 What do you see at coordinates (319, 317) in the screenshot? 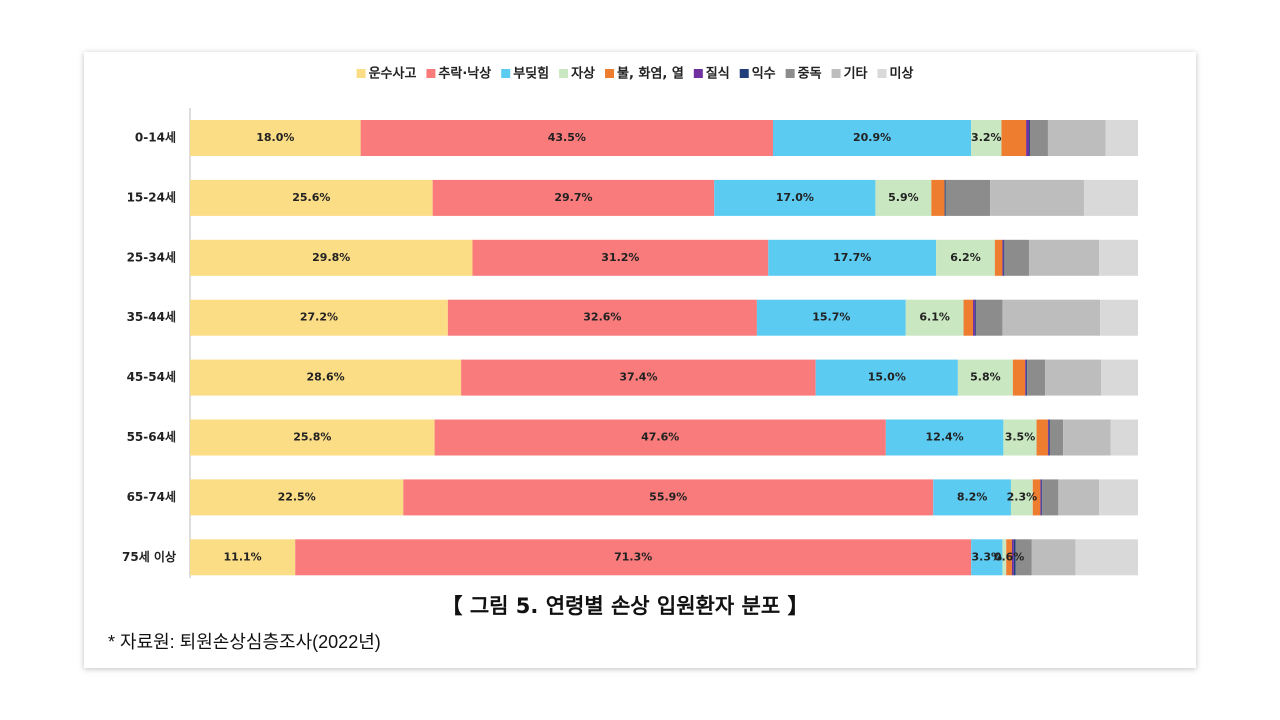
I see `data-label: 27.2%` at bounding box center [319, 317].